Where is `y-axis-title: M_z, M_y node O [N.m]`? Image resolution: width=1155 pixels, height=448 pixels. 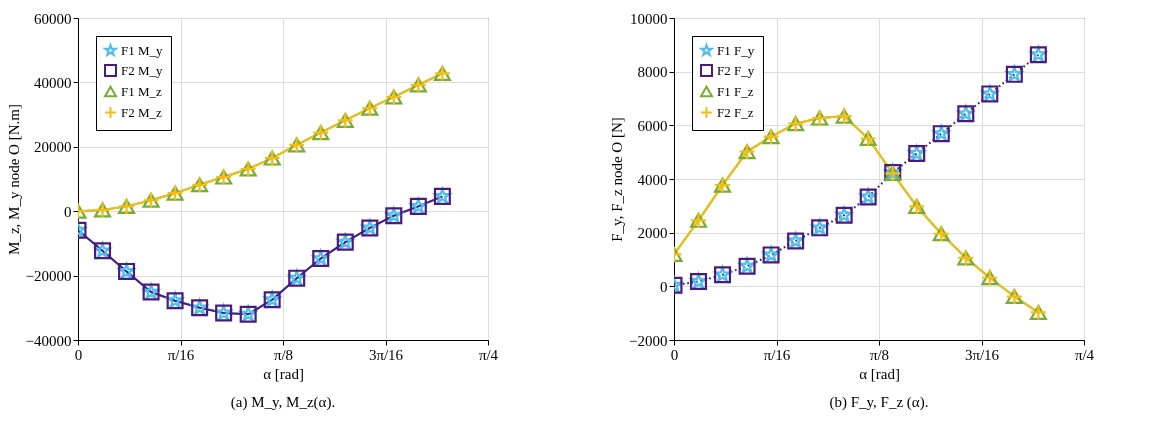
y-axis-title: M_z, M_y node O [N.m] is located at coordinates (13, 179).